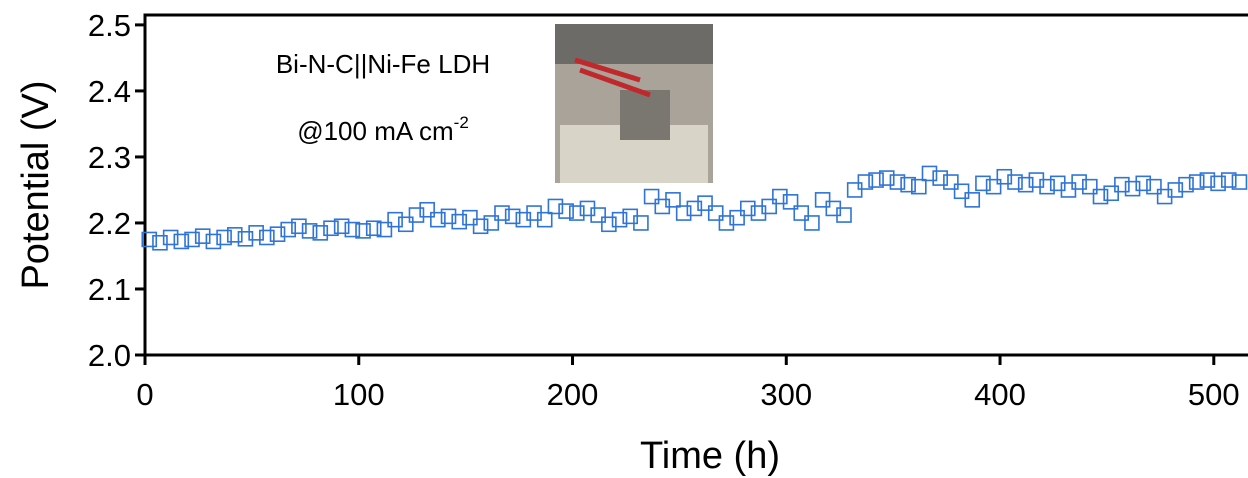 This screenshot has height=478, width=1248. Describe the element at coordinates (109, 157) in the screenshot. I see `y-tick-label: 2.3` at that location.